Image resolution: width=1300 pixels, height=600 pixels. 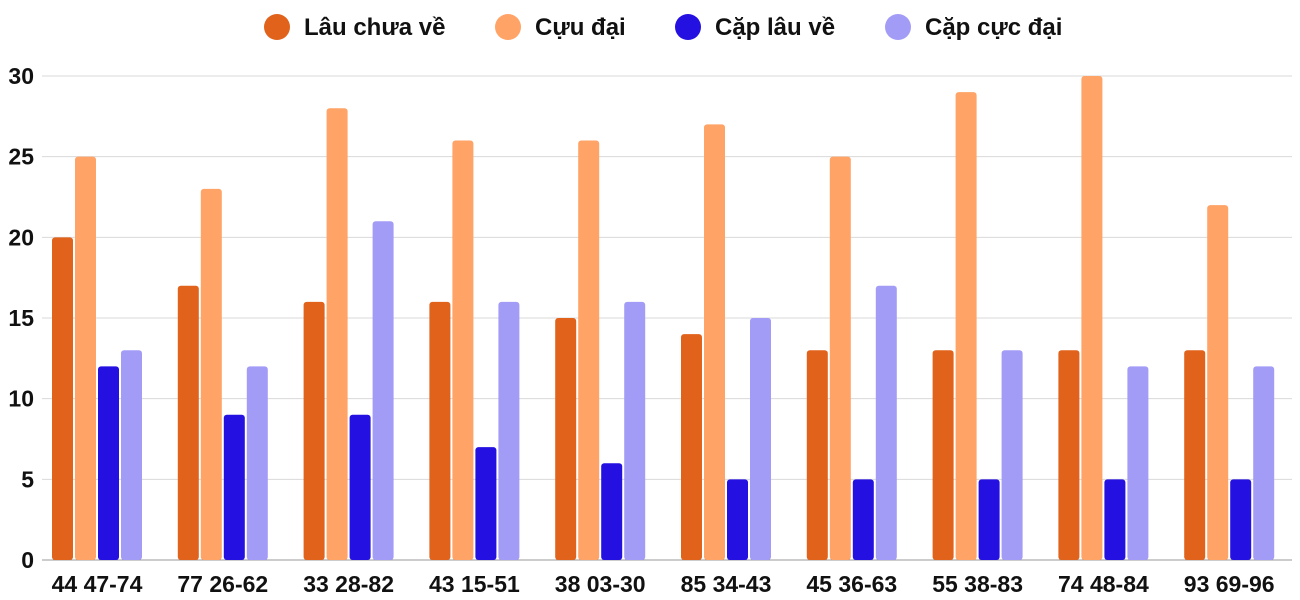 I want to click on x-category-label: 55 38-83, so click(x=977, y=584).